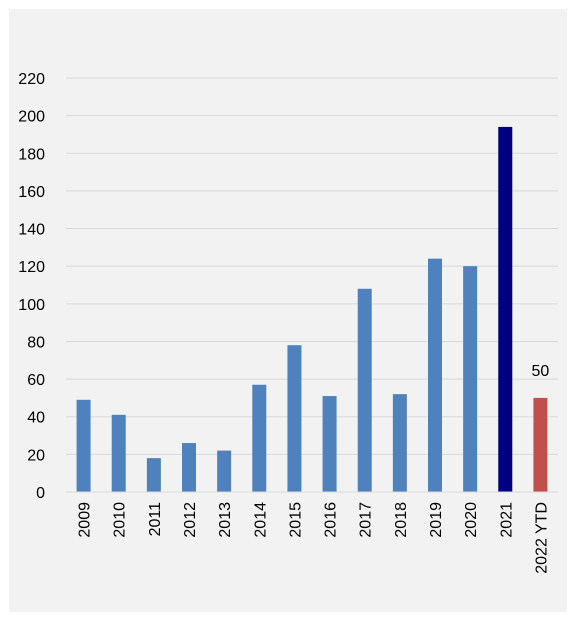  Describe the element at coordinates (85, 520) in the screenshot. I see `x-tick-label: 2009` at that location.